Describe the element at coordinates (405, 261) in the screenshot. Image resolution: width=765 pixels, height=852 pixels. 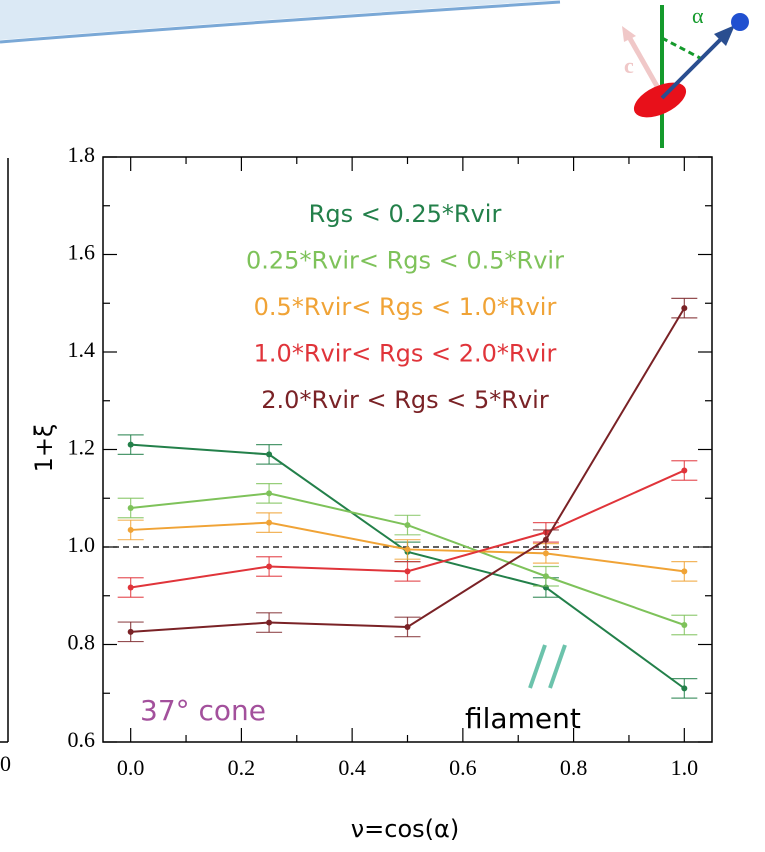
I see `legend-entry: 0.25*Rvir< Rgs < 0.5*Rvir` at that location.